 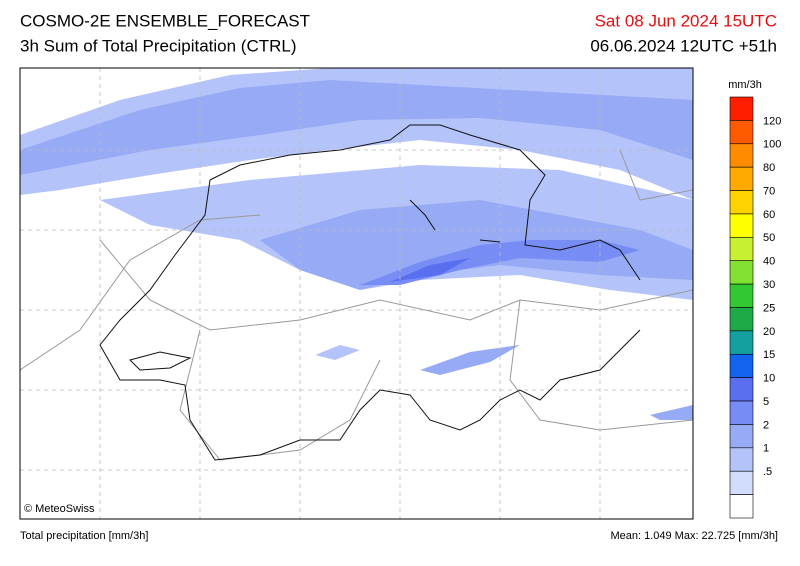 I want to click on valid-time: Sat 08 Jun 2024 15UTC, so click(x=686, y=20).